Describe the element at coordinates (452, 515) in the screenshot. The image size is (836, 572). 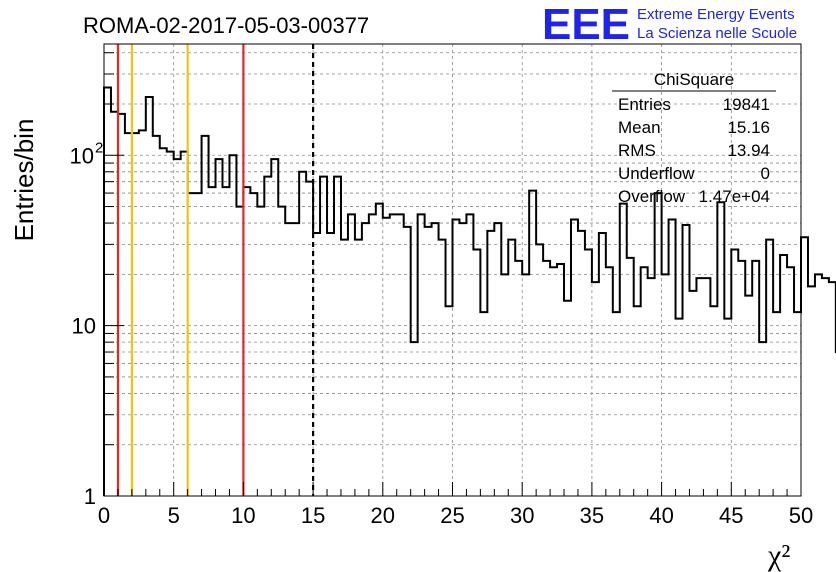
I see `x-tick-label: 25` at that location.